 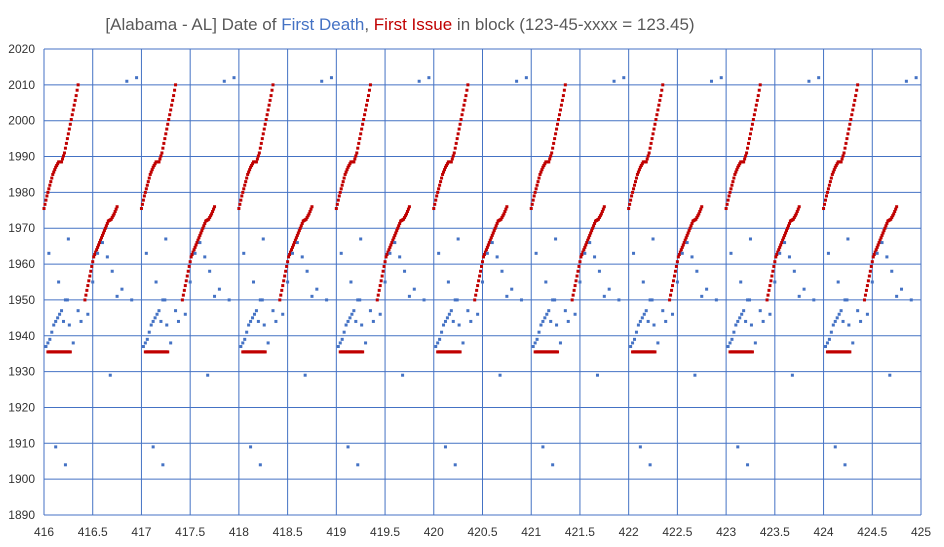 What do you see at coordinates (322, 24) in the screenshot?
I see `title-part-1: First Death` at bounding box center [322, 24].